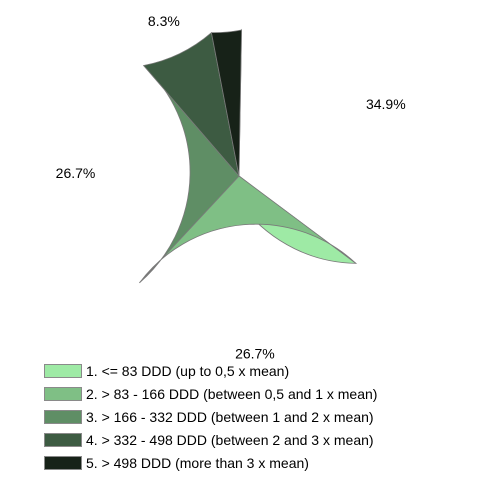 The height and width of the screenshot is (480, 480). What do you see at coordinates (188, 370) in the screenshot?
I see `legend-label-1: 1. <= 83 DDD (up to 0,5 x mean)` at bounding box center [188, 370].